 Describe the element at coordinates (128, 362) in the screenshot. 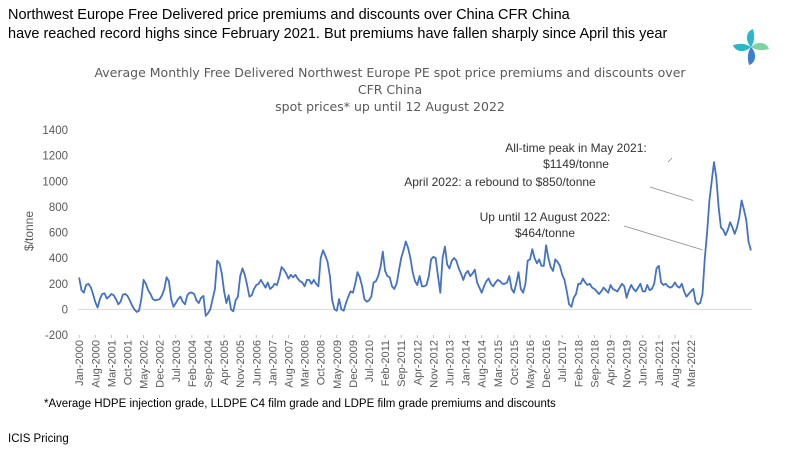

I see `x-tick-label: Oct-2001` at that location.